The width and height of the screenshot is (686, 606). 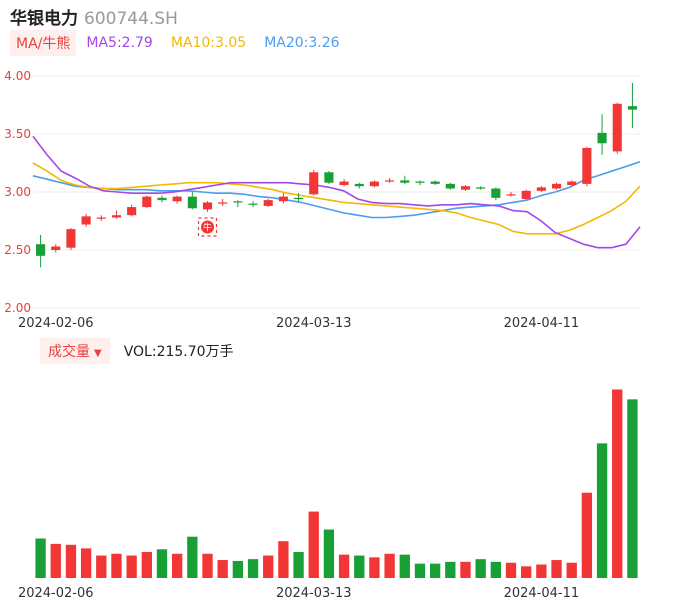 I want to click on ma20-line, so click(x=336, y=190).